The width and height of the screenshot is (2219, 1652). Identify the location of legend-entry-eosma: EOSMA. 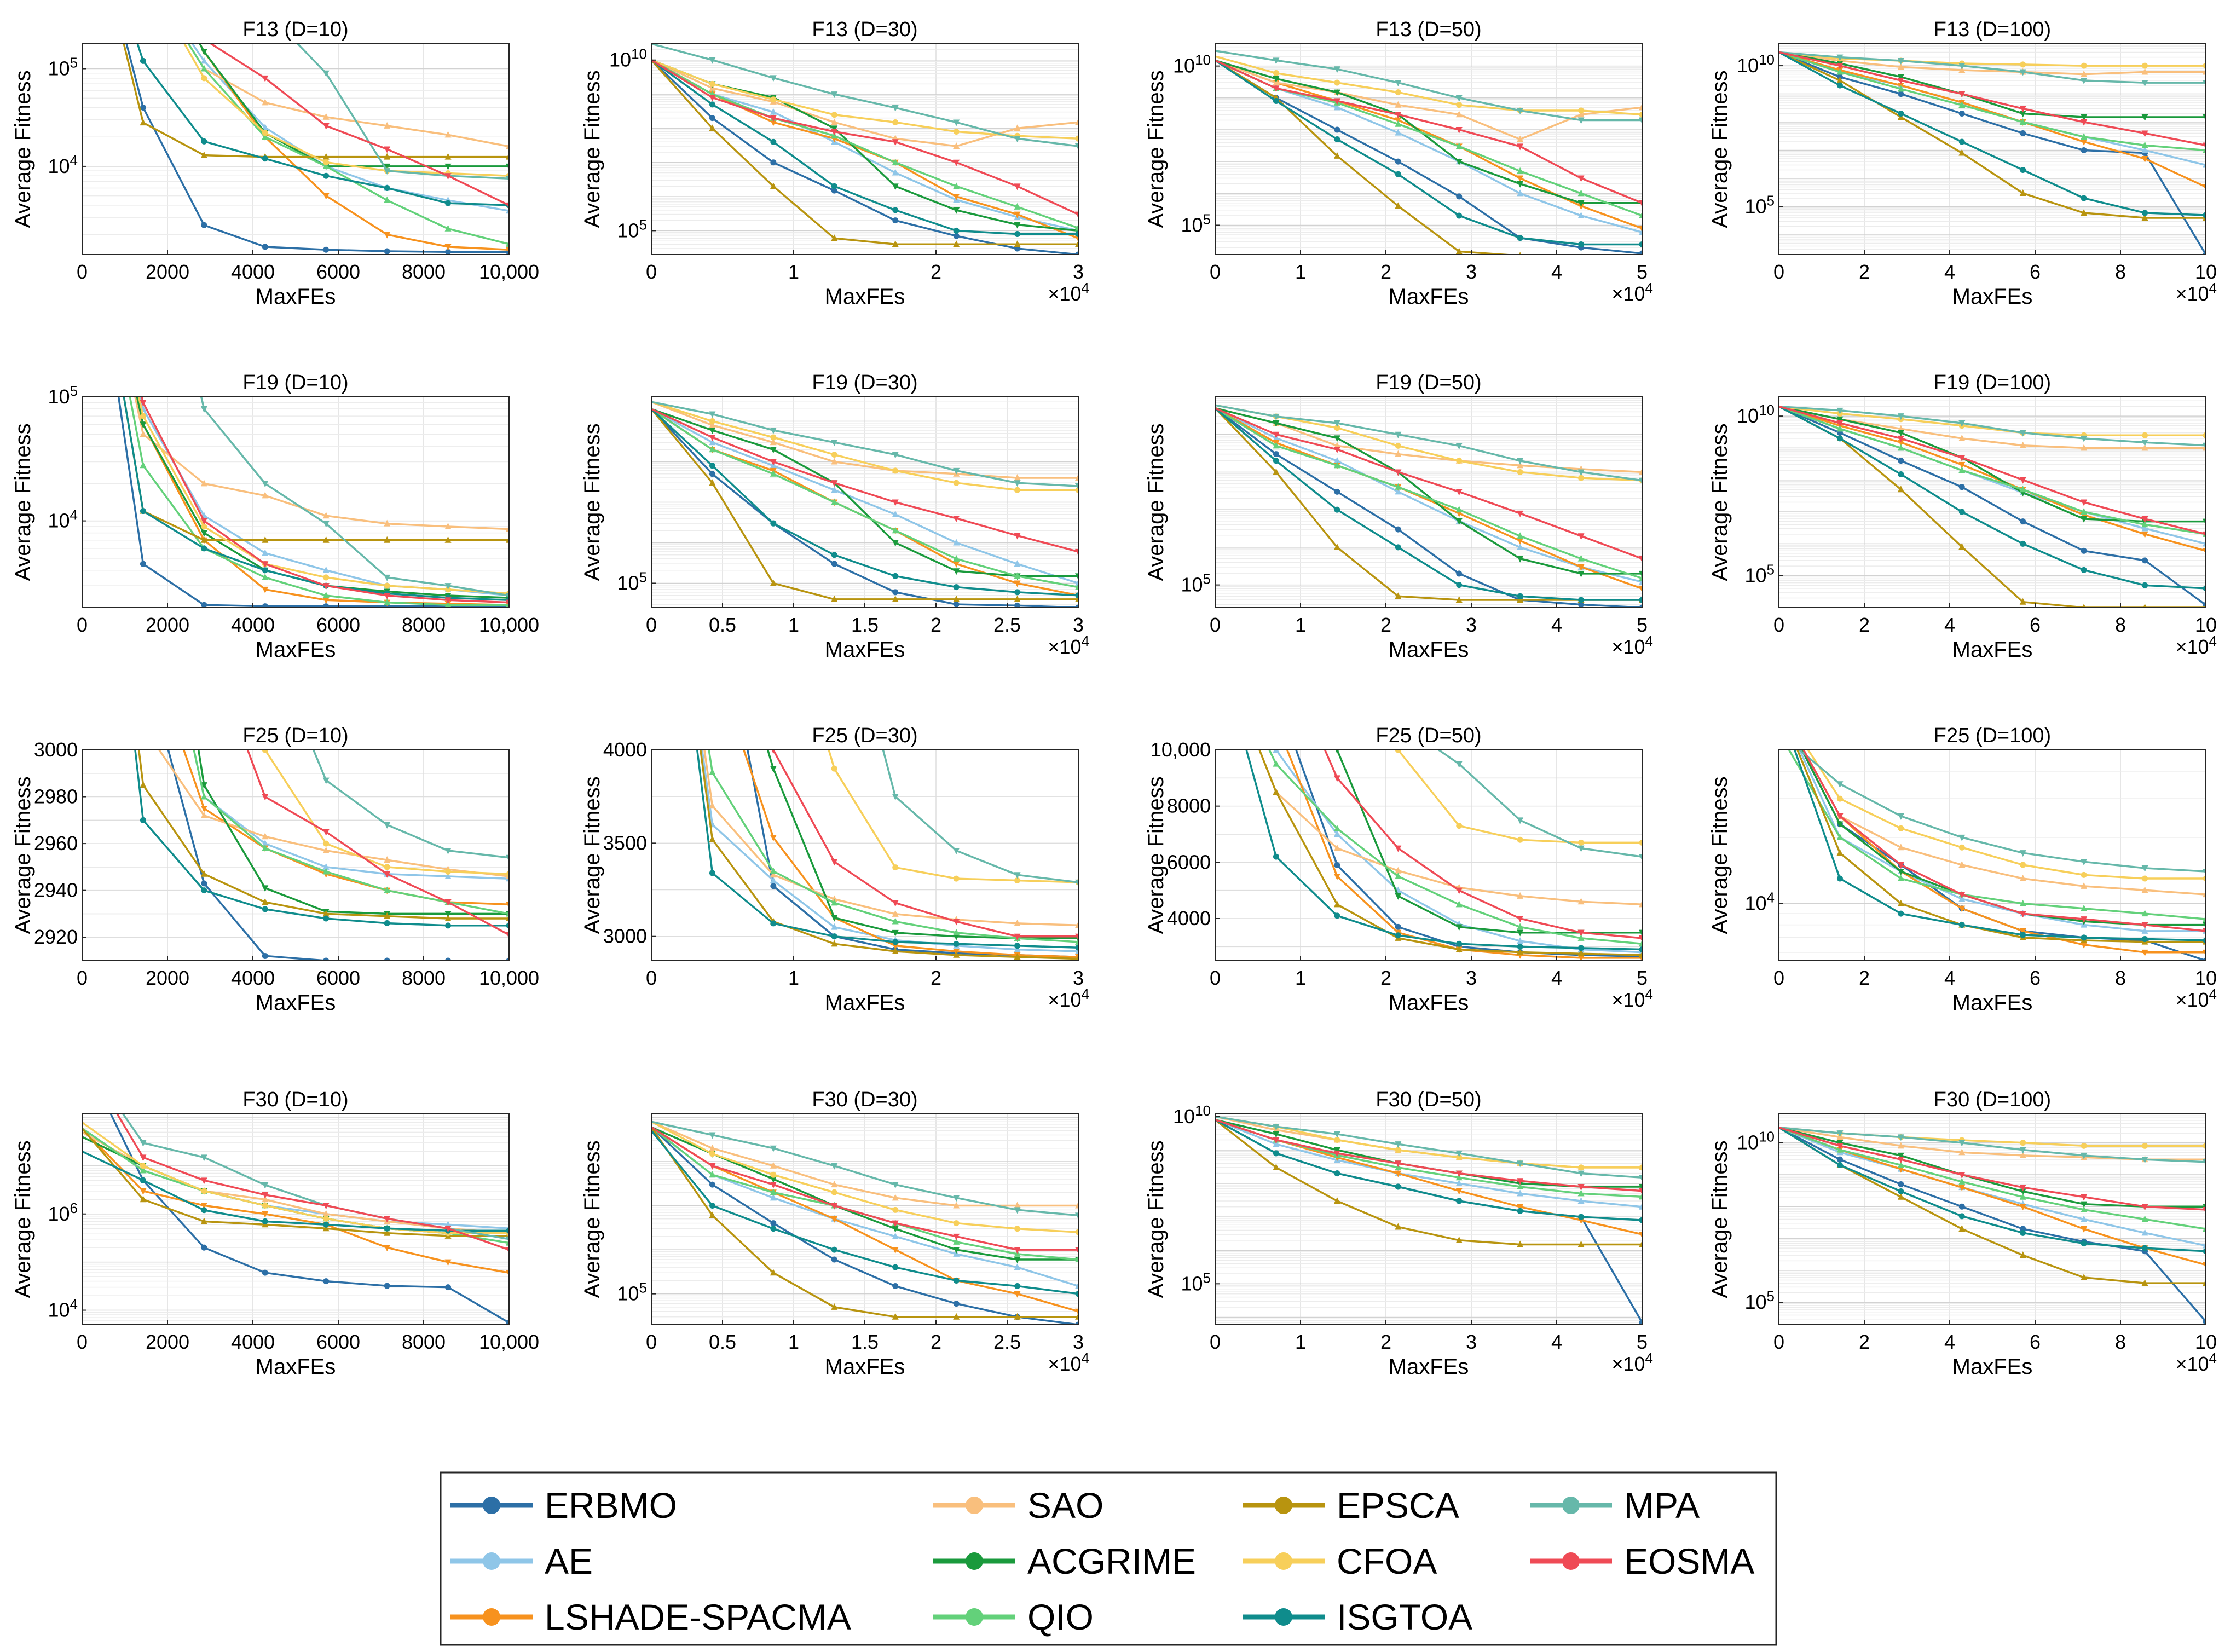
(1642, 1561).